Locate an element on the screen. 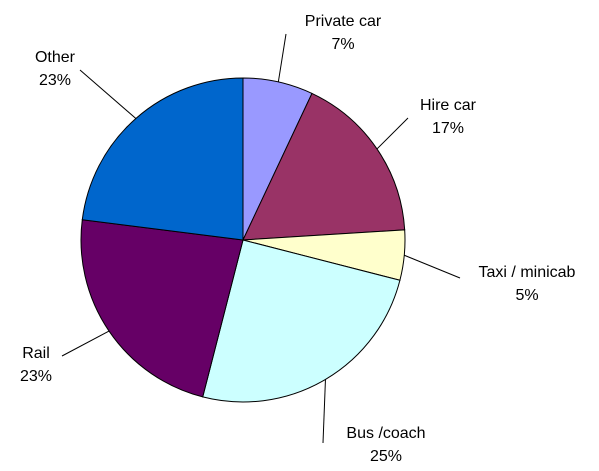 This screenshot has width=599, height=471. pie-slice-other is located at coordinates (162, 159).